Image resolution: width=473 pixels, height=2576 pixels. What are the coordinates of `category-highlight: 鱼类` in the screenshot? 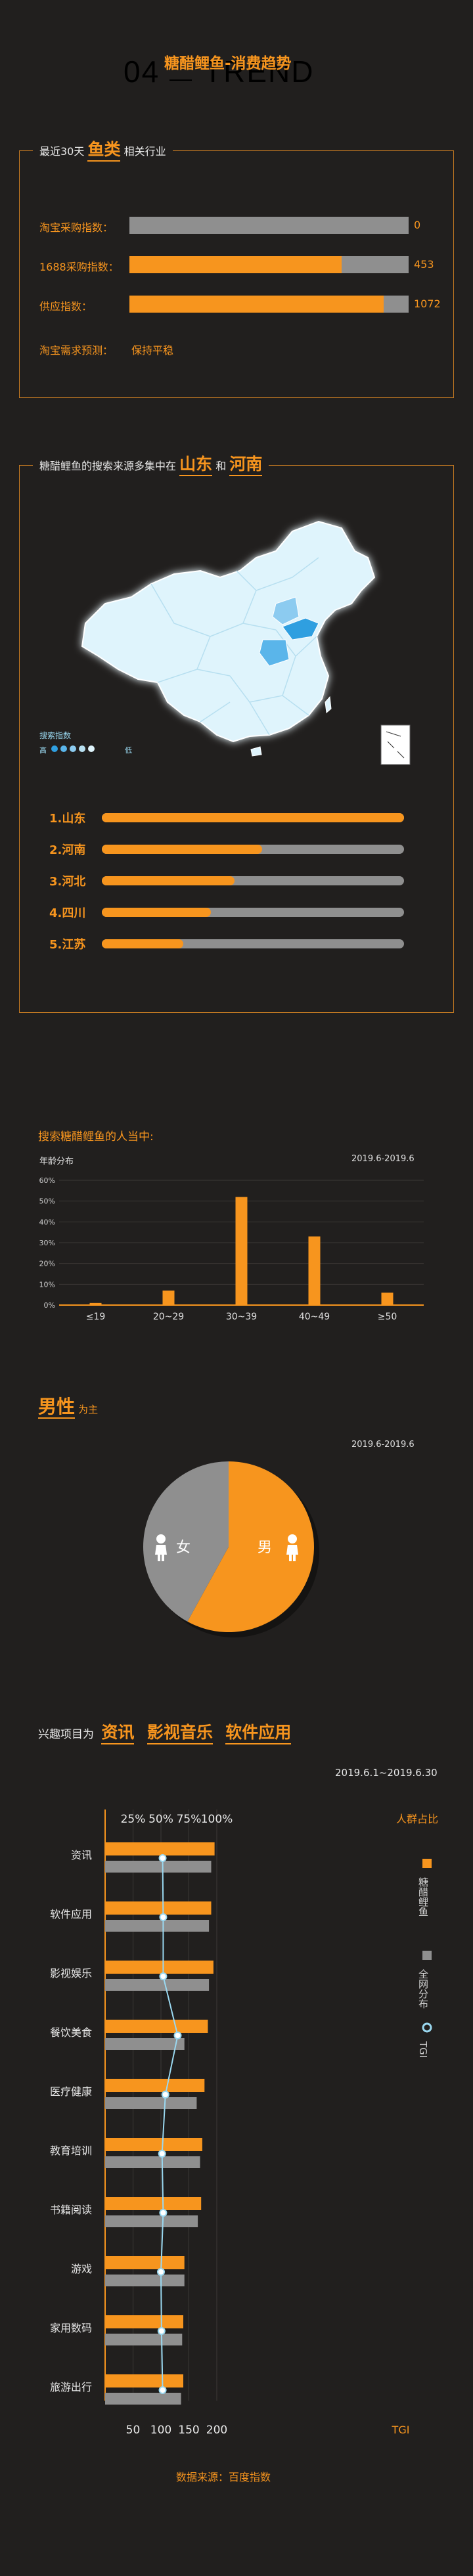 It's located at (104, 151).